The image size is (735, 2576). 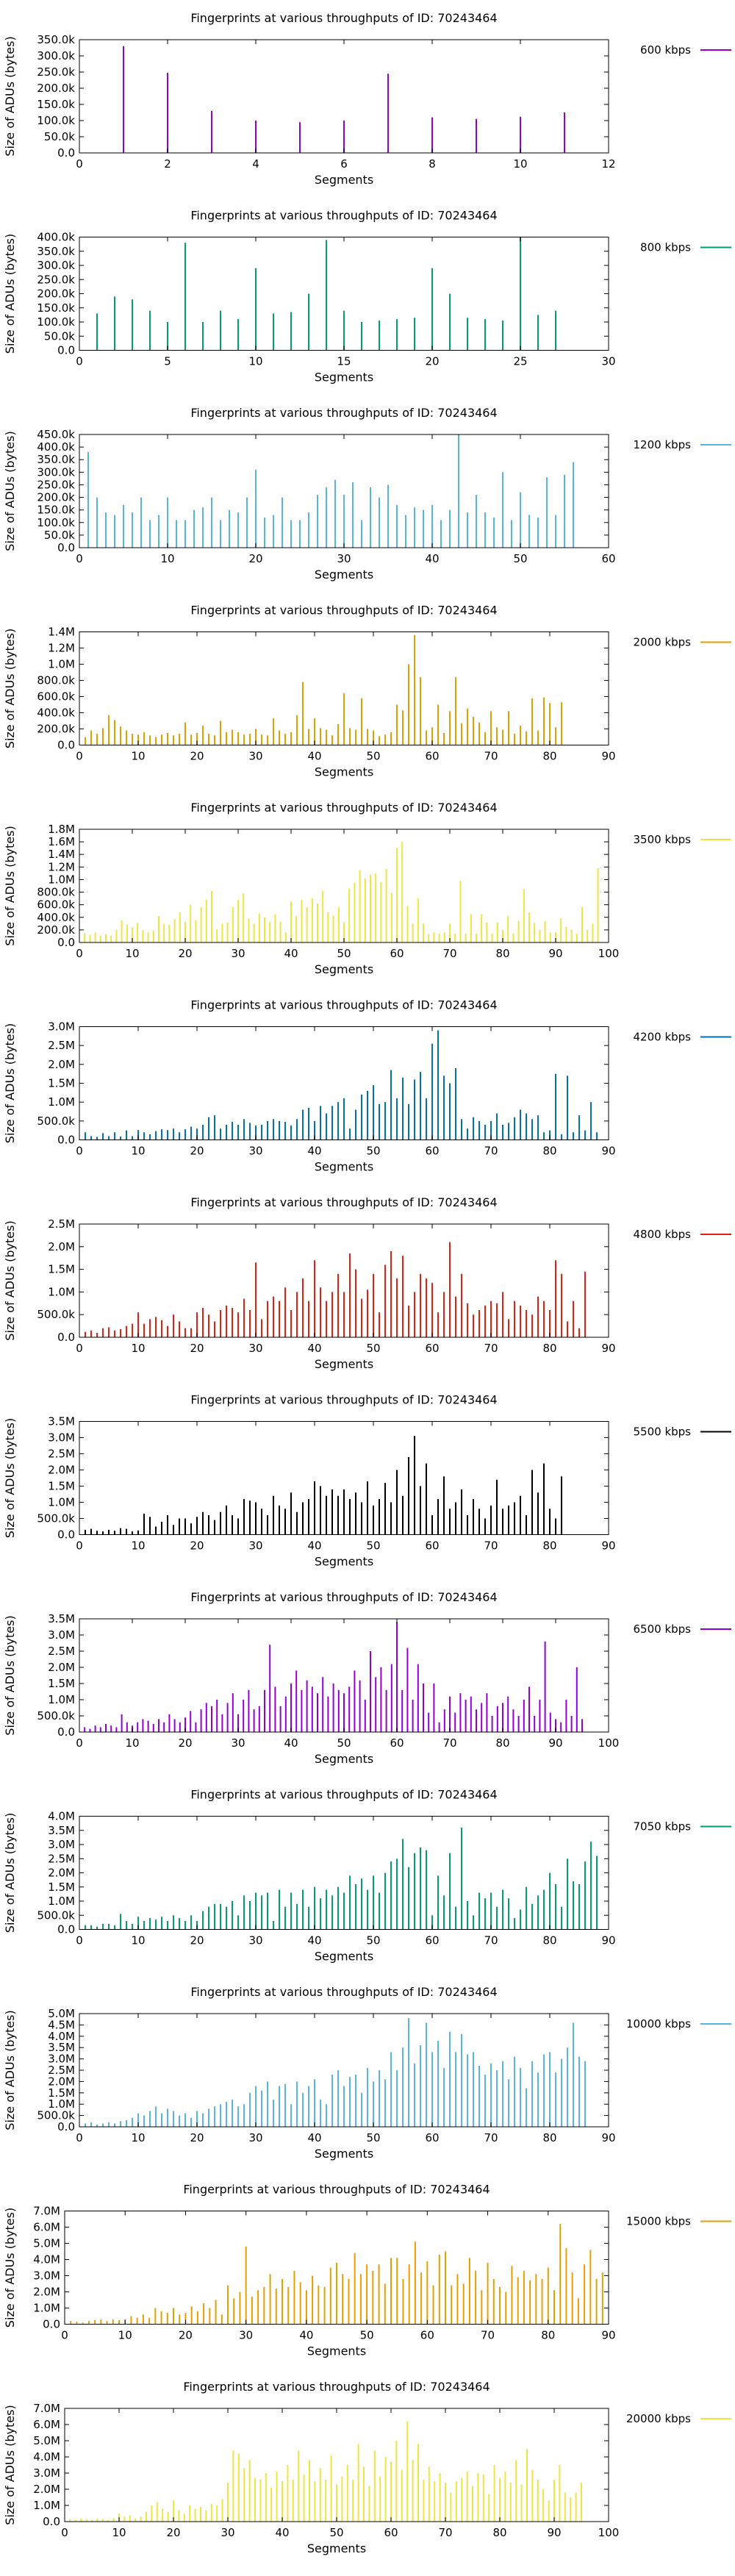 I want to click on y-tick-label: 4.5M, so click(x=61, y=2025).